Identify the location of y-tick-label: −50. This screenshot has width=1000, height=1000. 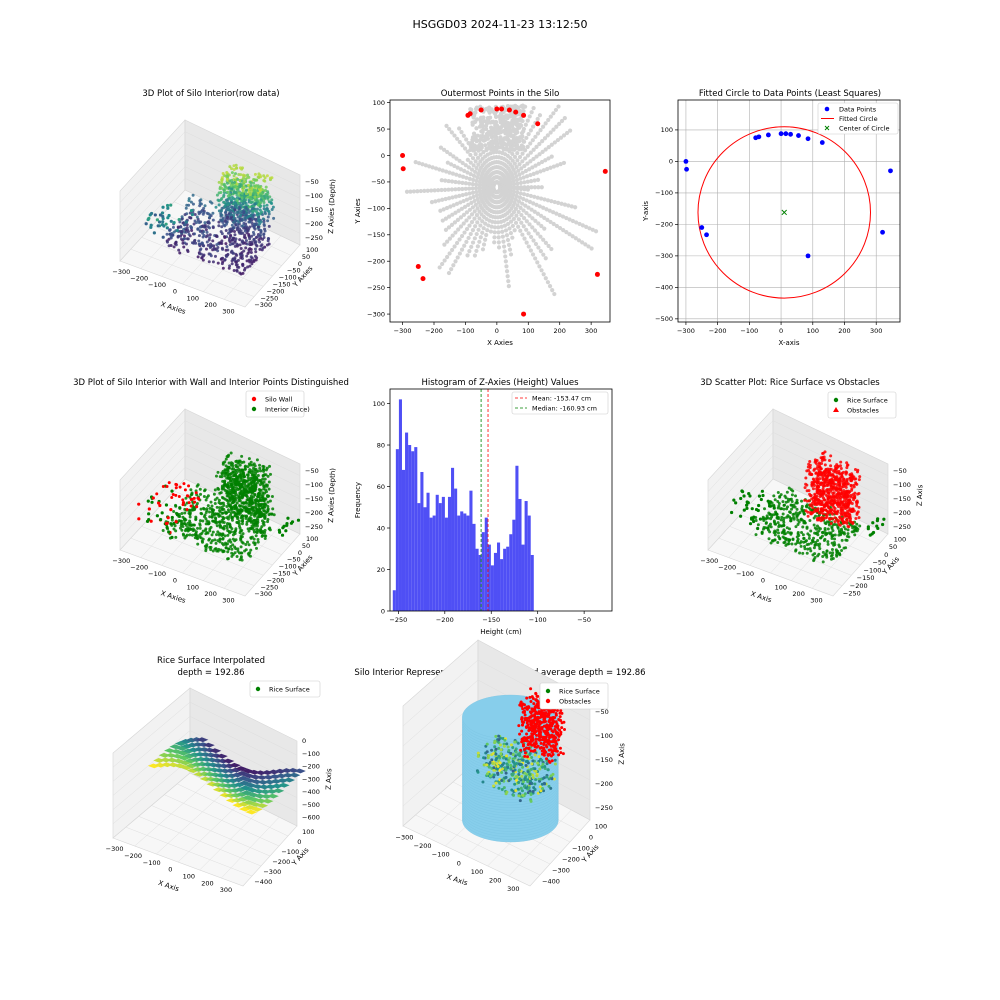
(294, 271).